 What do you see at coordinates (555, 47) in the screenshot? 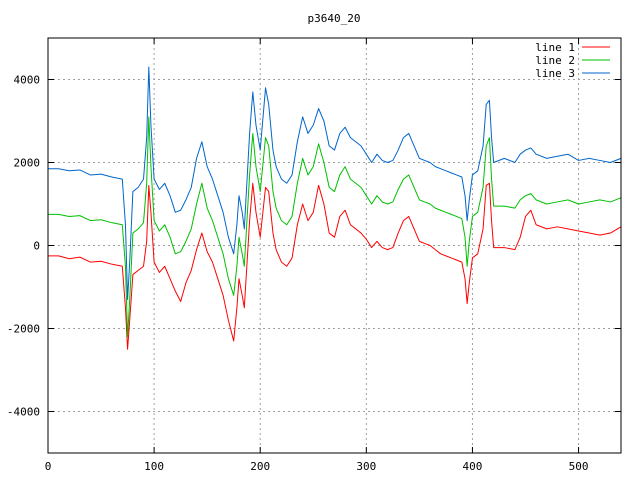
I see `legend-label: line 1` at bounding box center [555, 47].